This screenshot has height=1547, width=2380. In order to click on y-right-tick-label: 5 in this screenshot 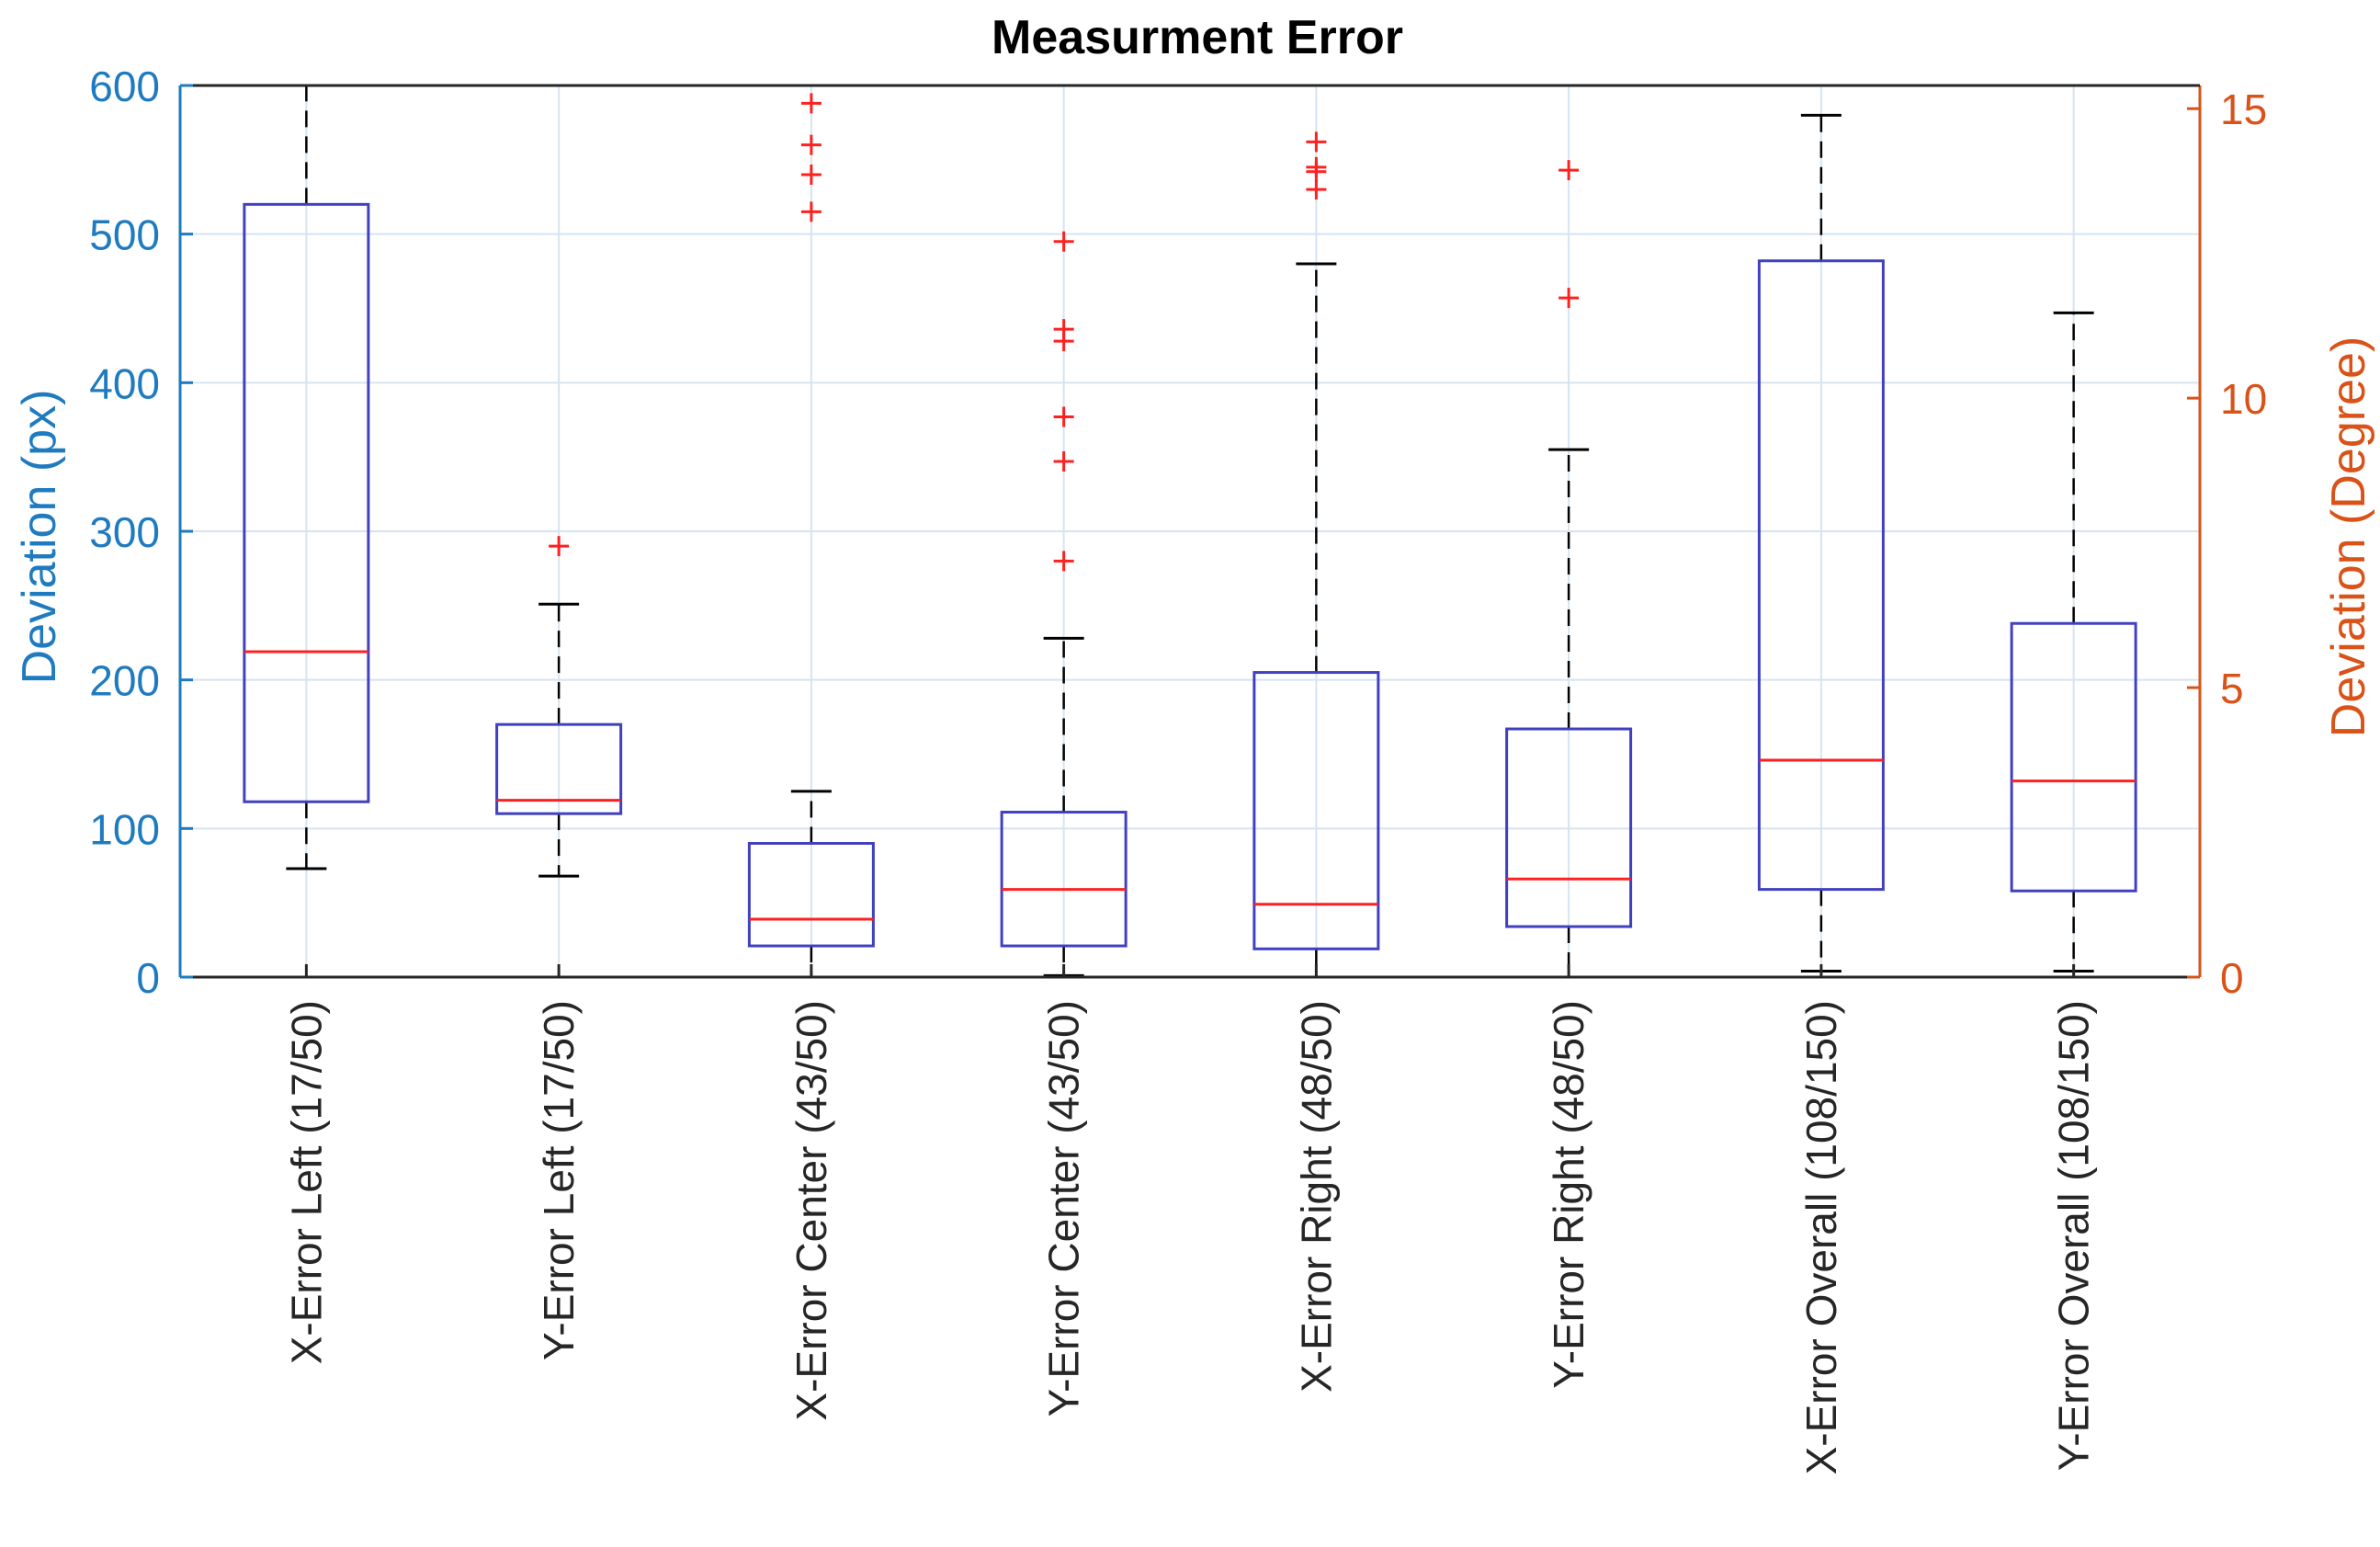, I will do `click(2232, 688)`.